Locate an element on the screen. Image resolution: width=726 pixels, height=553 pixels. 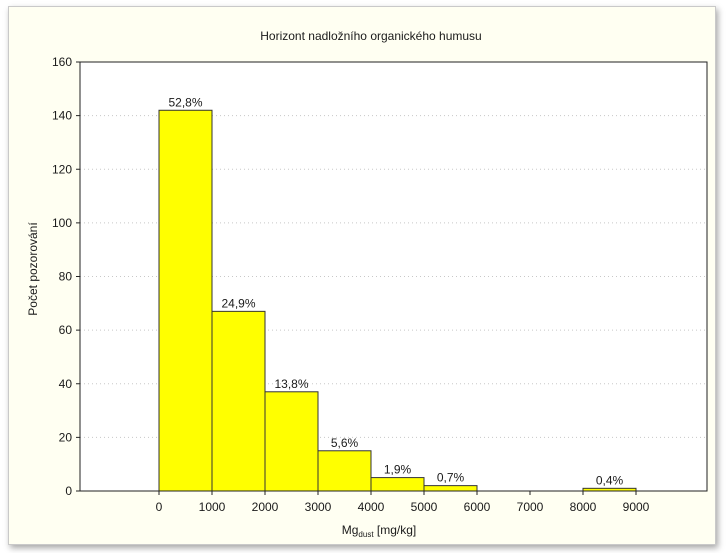
bar-percent-label: 24,9% is located at coordinates (238, 303).